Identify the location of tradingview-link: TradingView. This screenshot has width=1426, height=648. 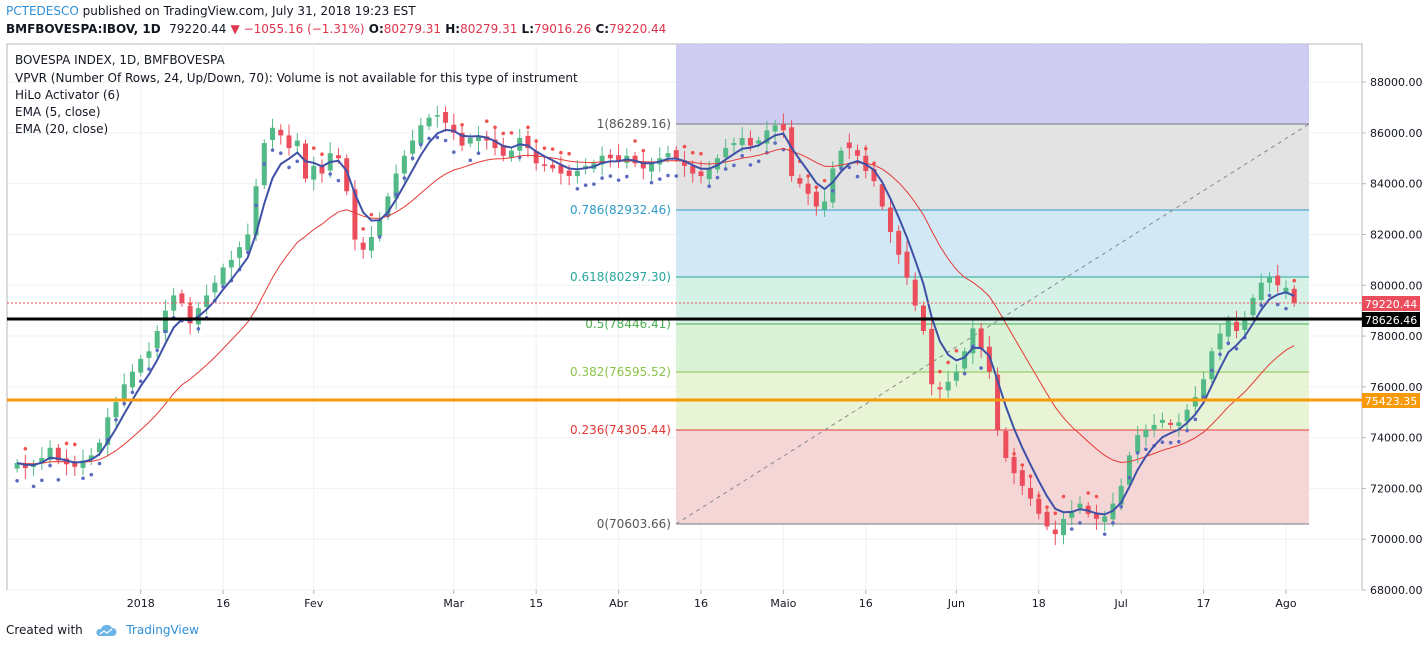
(162, 630).